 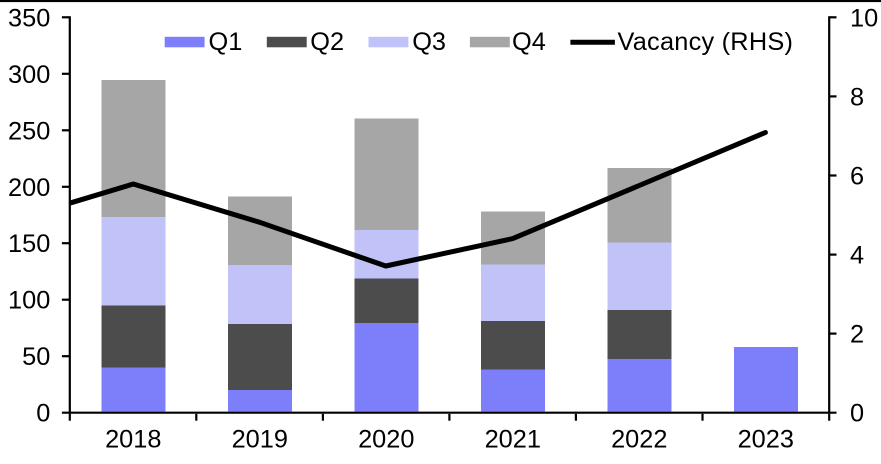 I want to click on svg-text: 2023, so click(x=766, y=440).